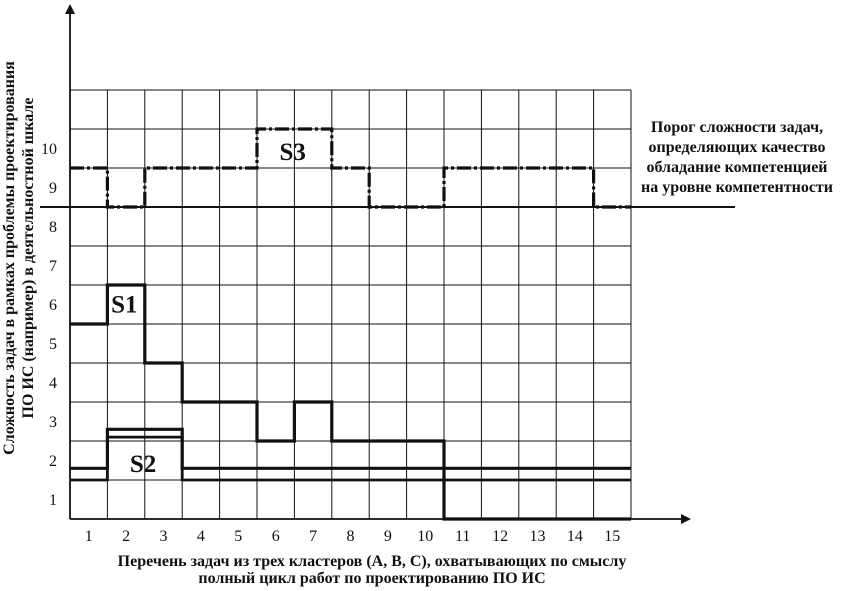 This screenshot has width=845, height=591. Describe the element at coordinates (351, 536) in the screenshot. I see `x-tick-label-8: 8` at that location.